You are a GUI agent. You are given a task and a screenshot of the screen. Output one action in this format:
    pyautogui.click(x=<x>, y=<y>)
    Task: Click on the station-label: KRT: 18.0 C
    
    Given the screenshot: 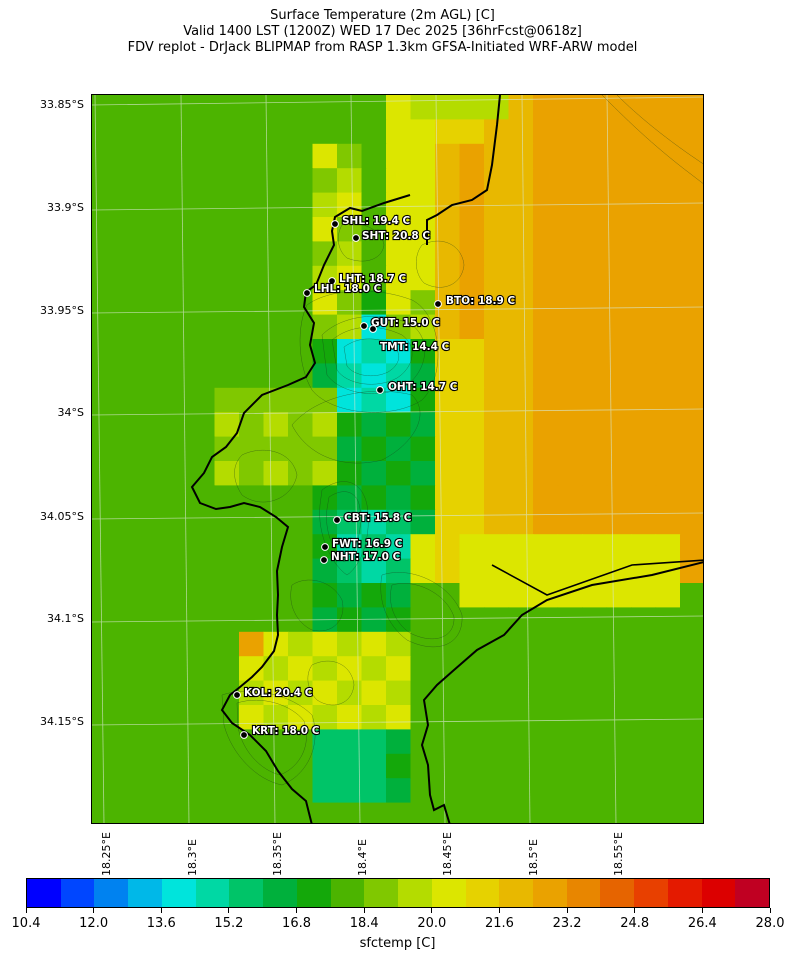 What is the action you would take?
    pyautogui.click(x=286, y=731)
    